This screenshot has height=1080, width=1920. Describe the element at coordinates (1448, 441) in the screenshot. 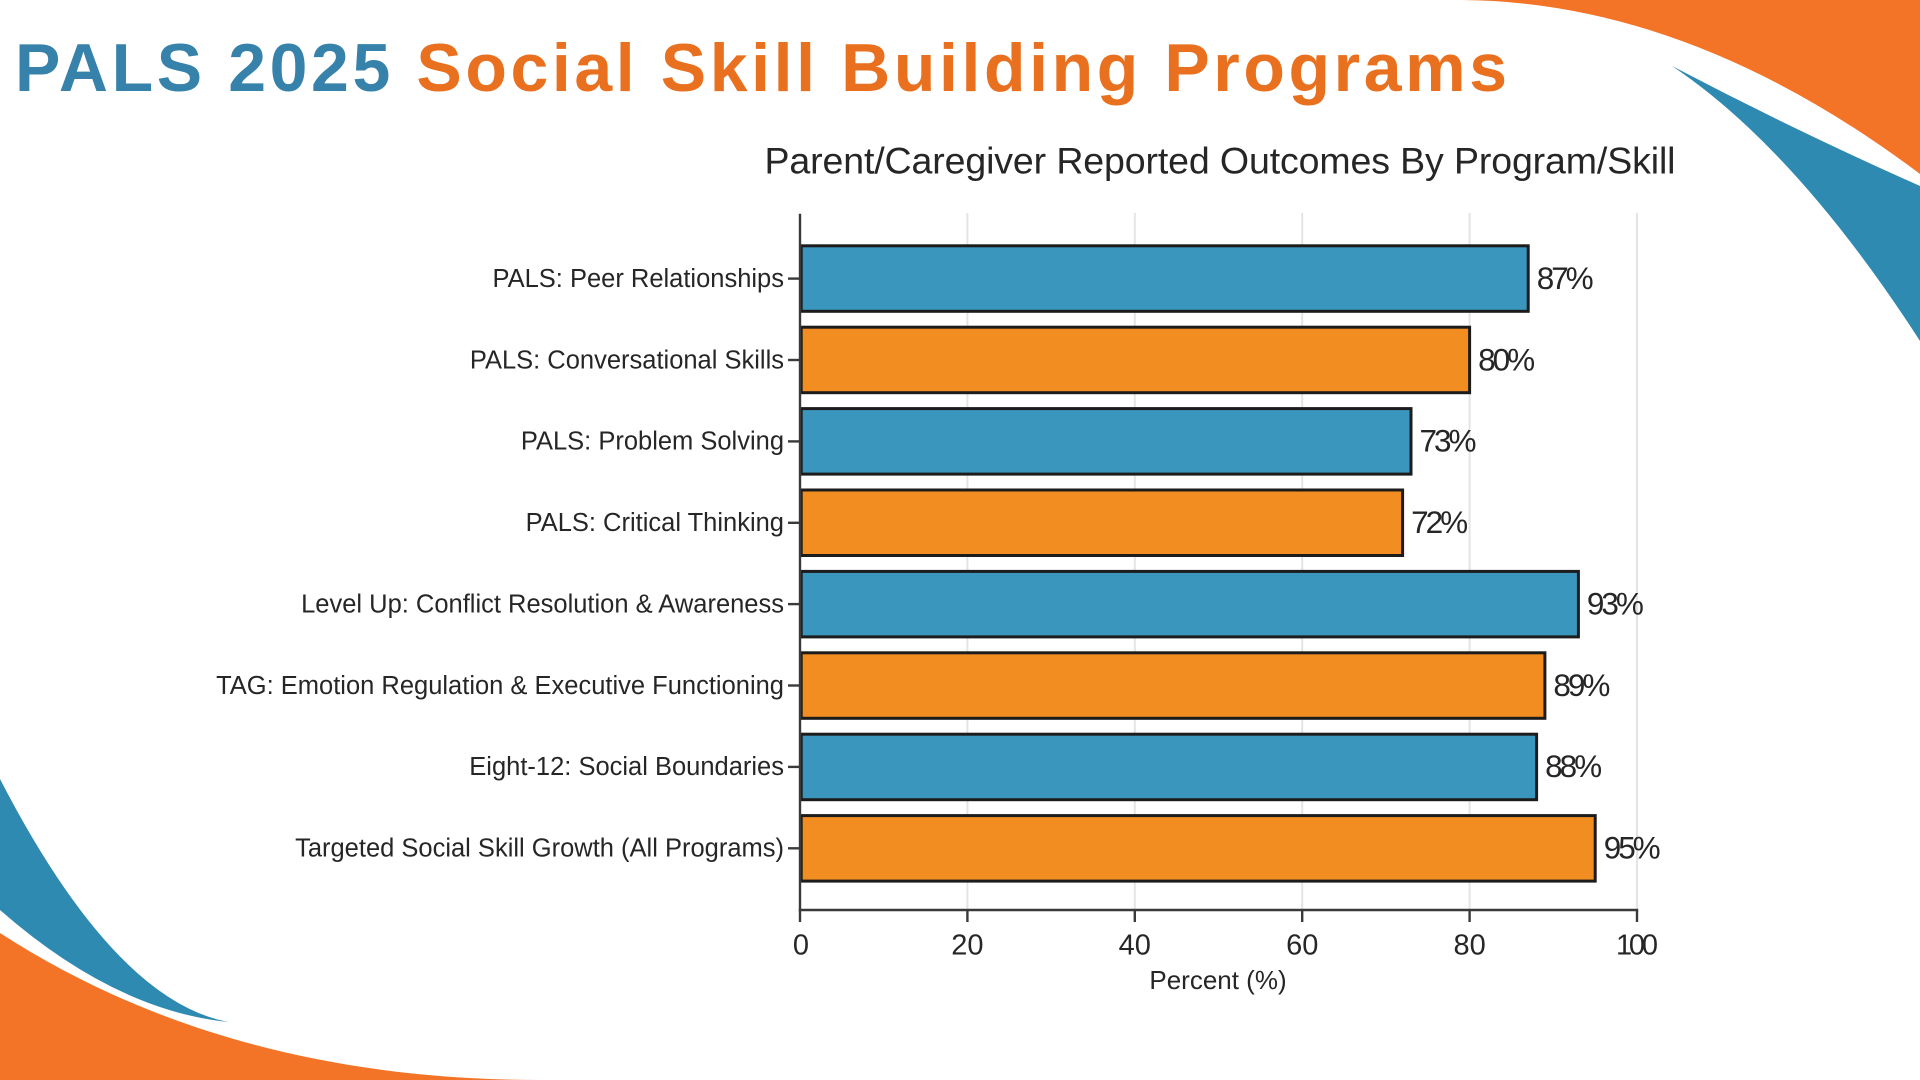

I see `svg-text: 73%` at that location.